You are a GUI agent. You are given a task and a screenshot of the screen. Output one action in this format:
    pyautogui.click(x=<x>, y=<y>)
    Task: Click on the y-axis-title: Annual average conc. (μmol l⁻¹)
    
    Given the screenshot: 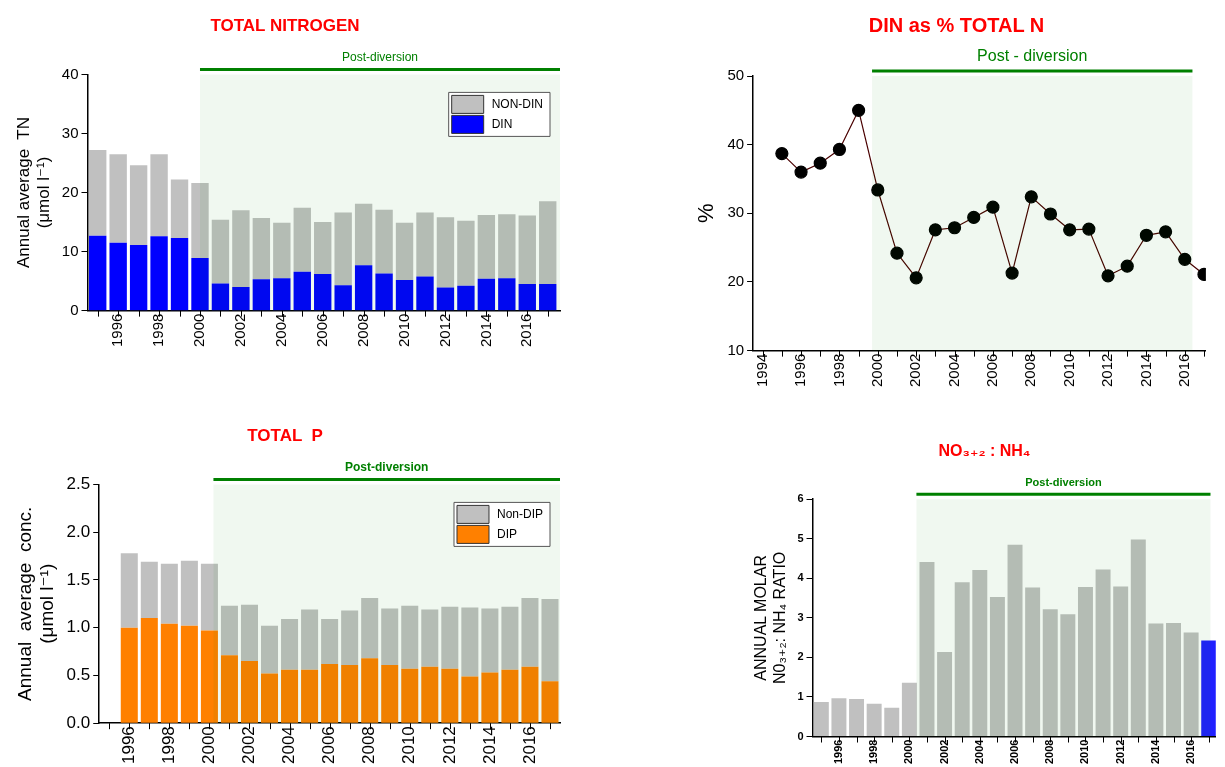 What is the action you would take?
    pyautogui.click(x=35, y=603)
    